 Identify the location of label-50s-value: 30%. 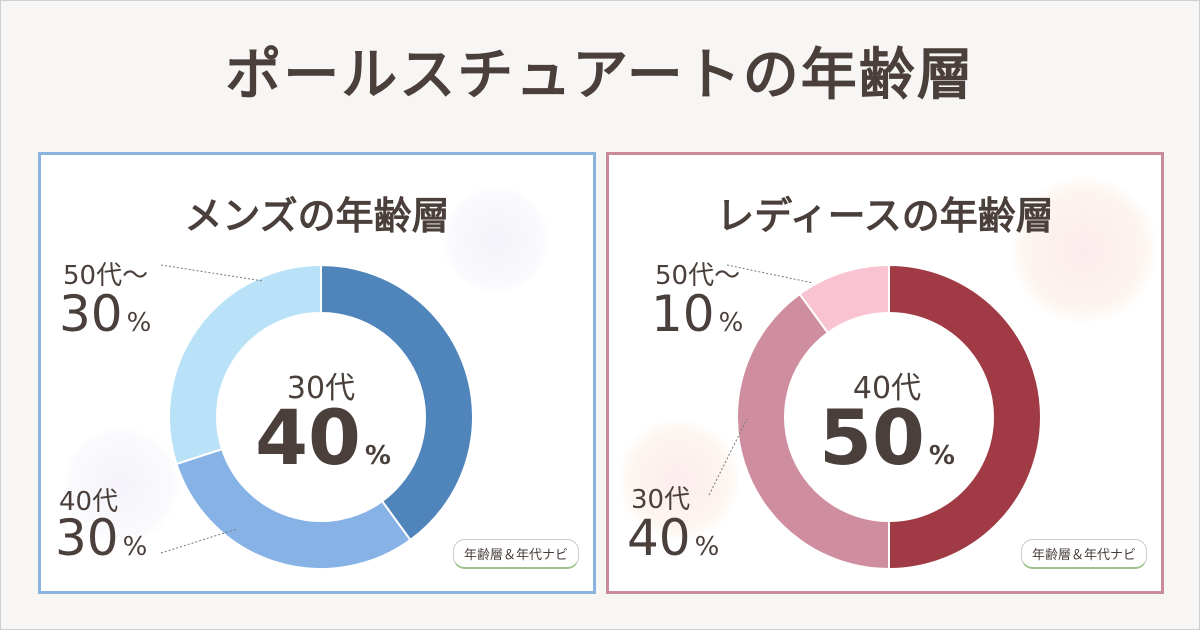
(105, 314).